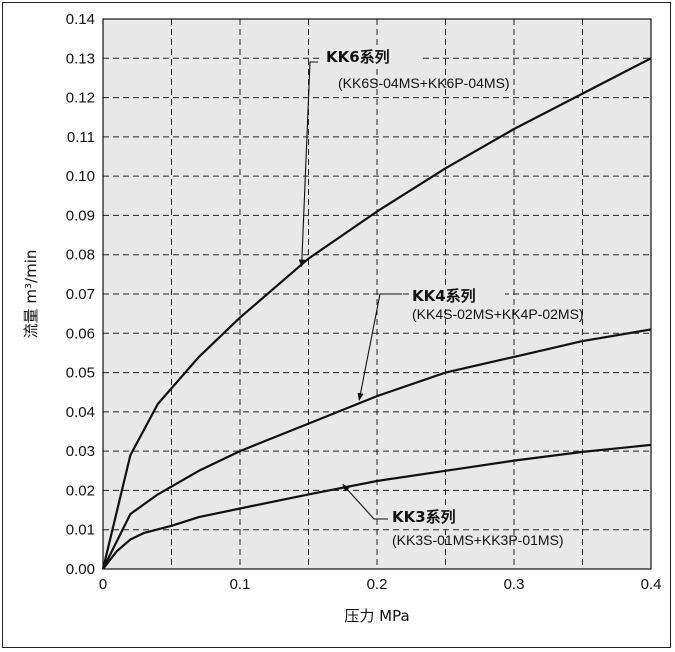  Describe the element at coordinates (80, 451) in the screenshot. I see `y-tick-label: 0.03` at that location.